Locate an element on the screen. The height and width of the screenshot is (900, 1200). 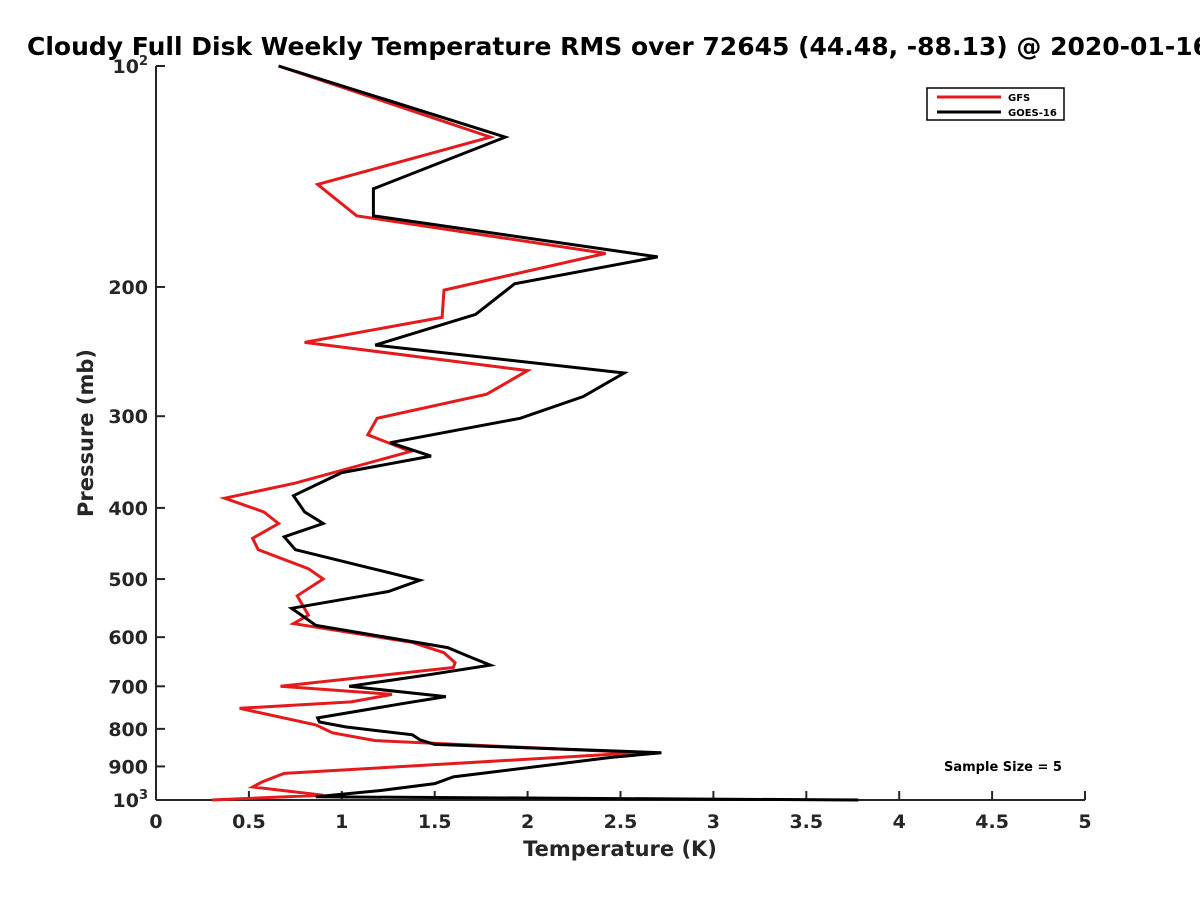
y-tick-label: 10³ is located at coordinates (131, 800).